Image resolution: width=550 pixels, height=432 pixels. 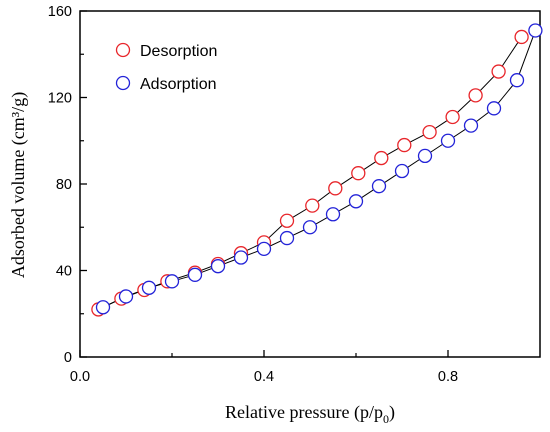 What do you see at coordinates (178, 84) in the screenshot?
I see `legend-label-adsorption: Adsorption` at bounding box center [178, 84].